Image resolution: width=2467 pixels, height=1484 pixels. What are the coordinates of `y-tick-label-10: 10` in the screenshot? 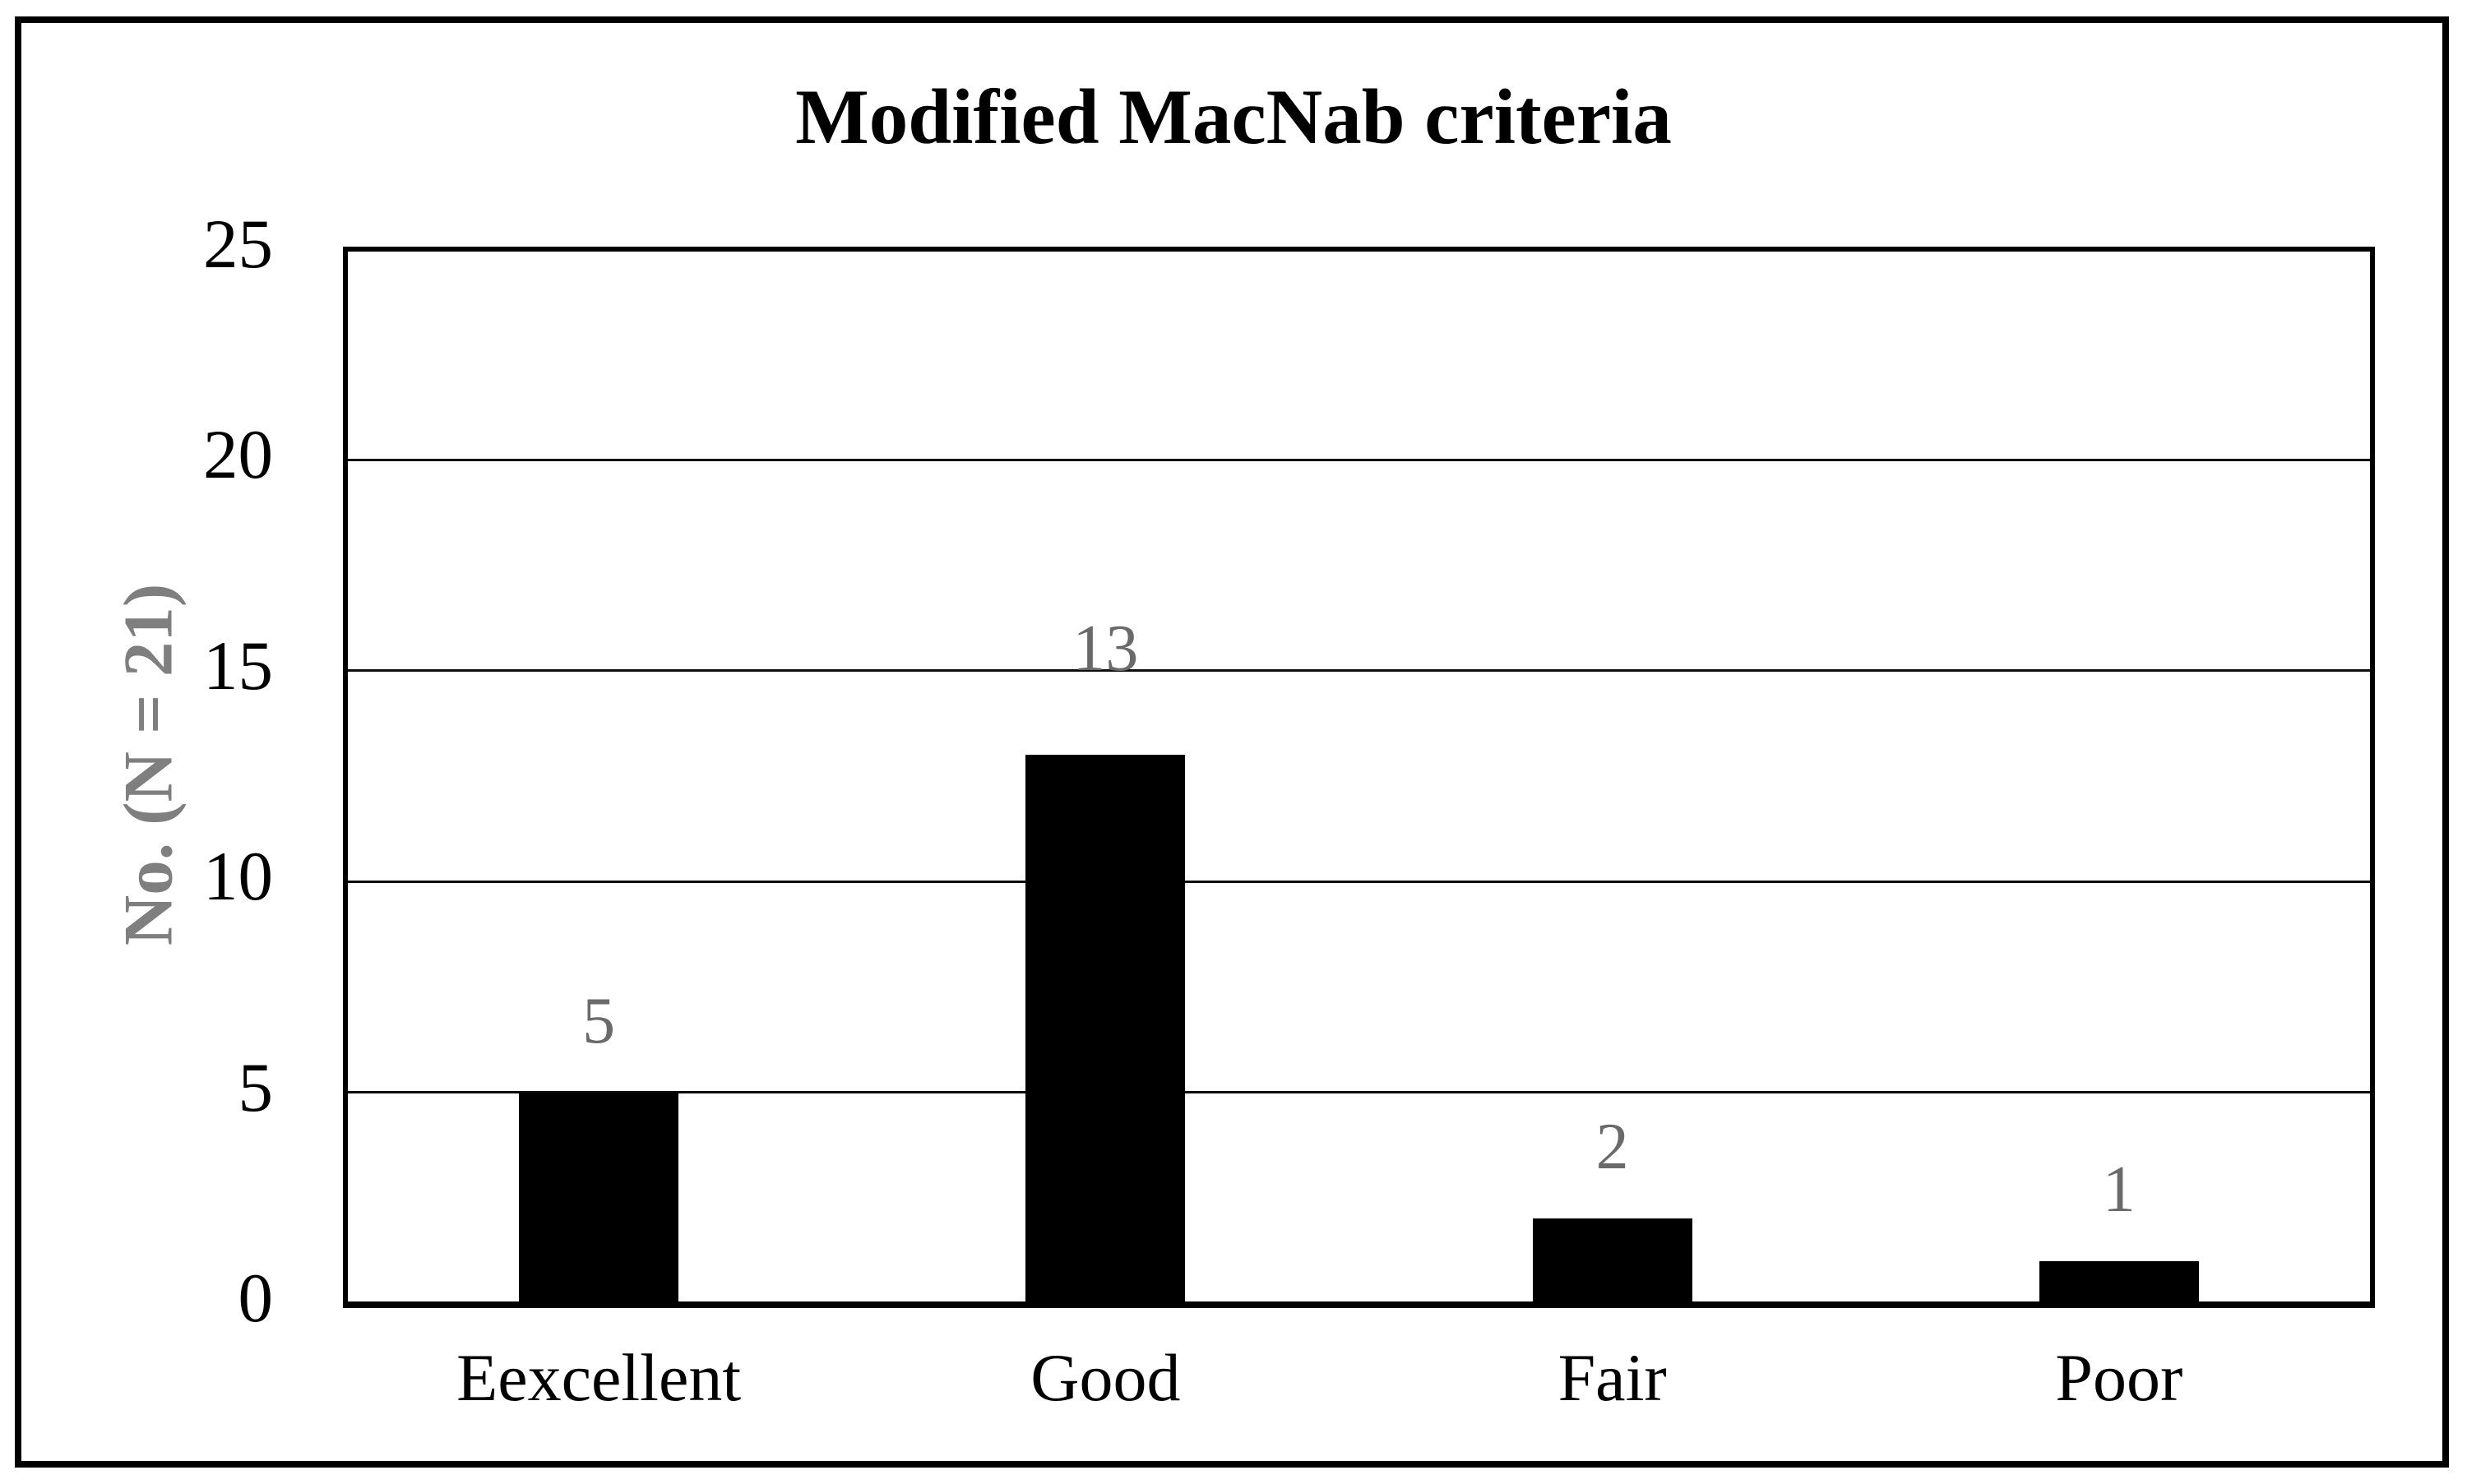 It's located at (238, 877).